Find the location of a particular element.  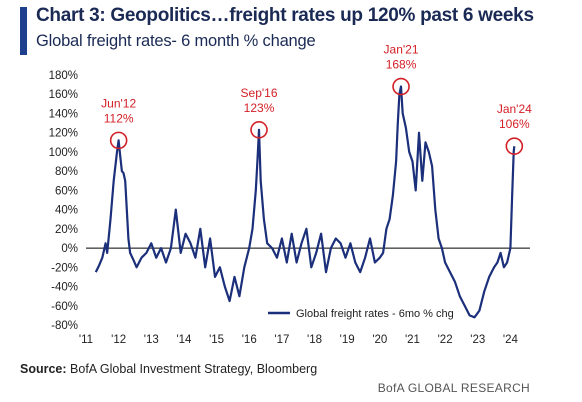

x-tick-label: '21 is located at coordinates (412, 340).